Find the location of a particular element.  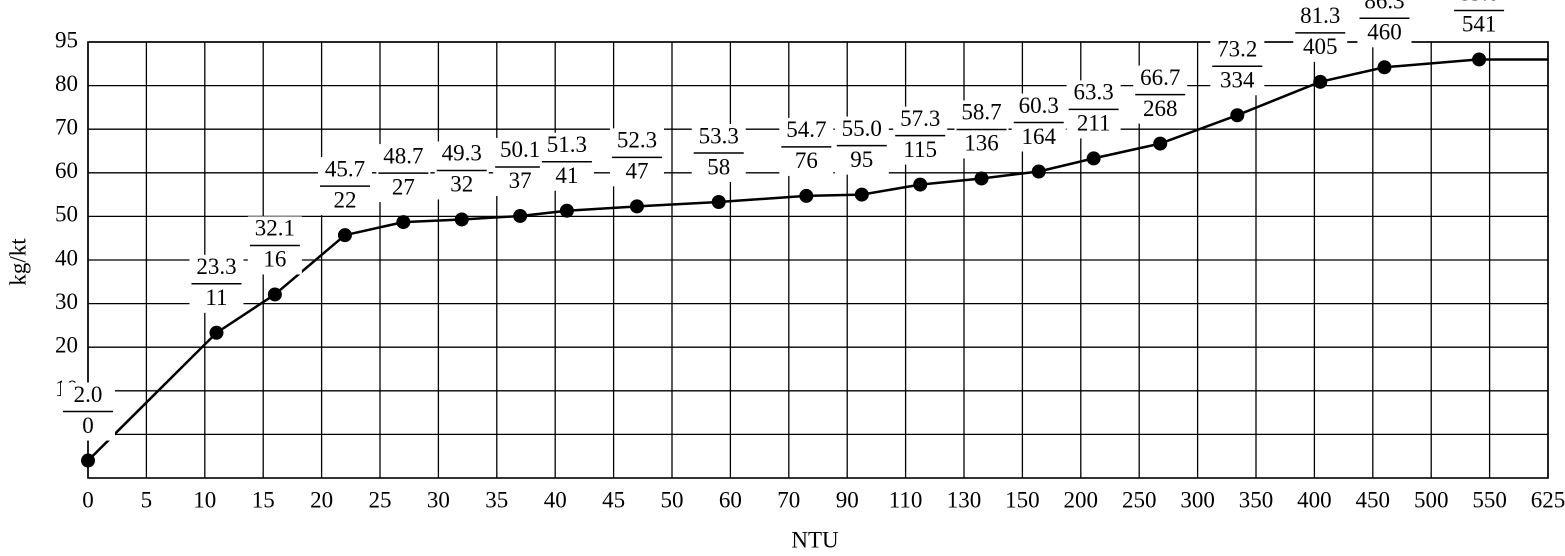

data-label: 58.7 is located at coordinates (981, 112).